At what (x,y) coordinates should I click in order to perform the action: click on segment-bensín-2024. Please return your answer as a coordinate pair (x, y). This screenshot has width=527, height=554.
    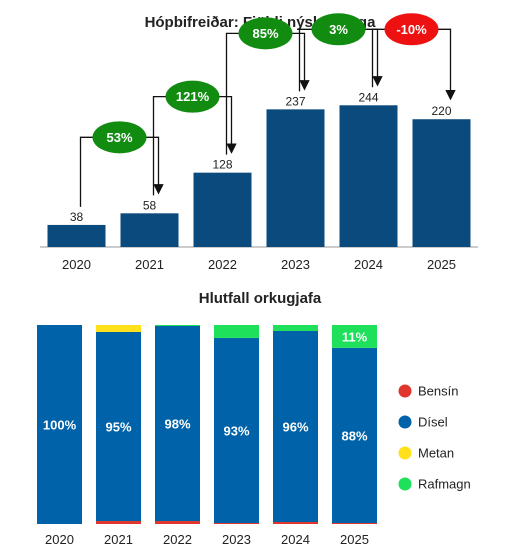
    Looking at the image, I should click on (295, 523).